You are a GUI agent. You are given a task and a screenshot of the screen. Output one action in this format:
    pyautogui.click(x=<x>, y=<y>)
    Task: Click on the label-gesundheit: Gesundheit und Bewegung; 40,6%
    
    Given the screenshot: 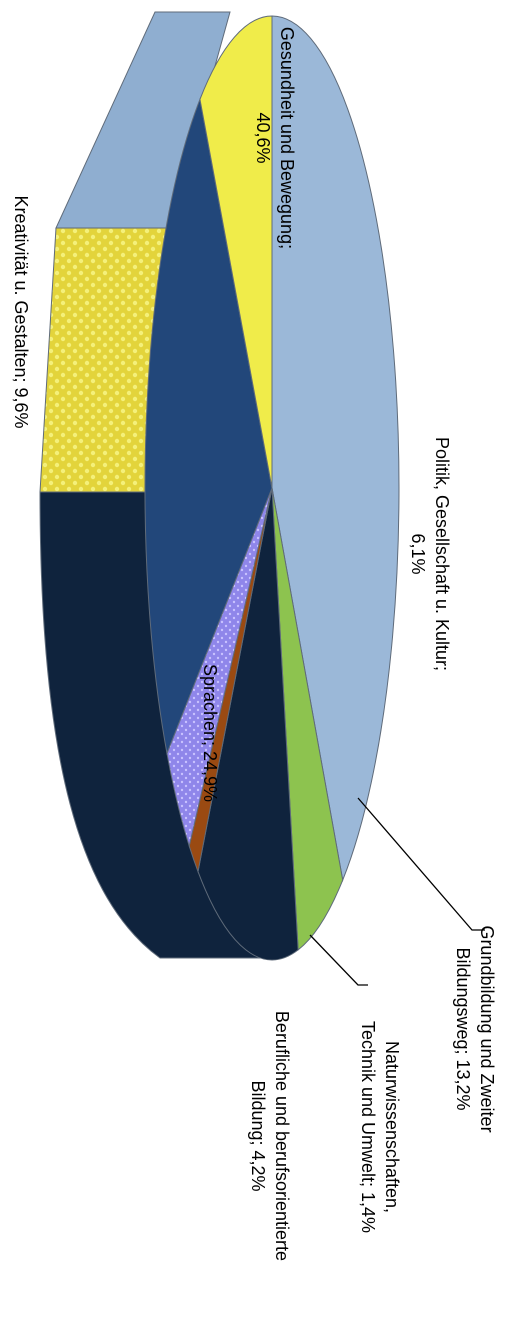 What is the action you would take?
    pyautogui.click(x=275, y=139)
    